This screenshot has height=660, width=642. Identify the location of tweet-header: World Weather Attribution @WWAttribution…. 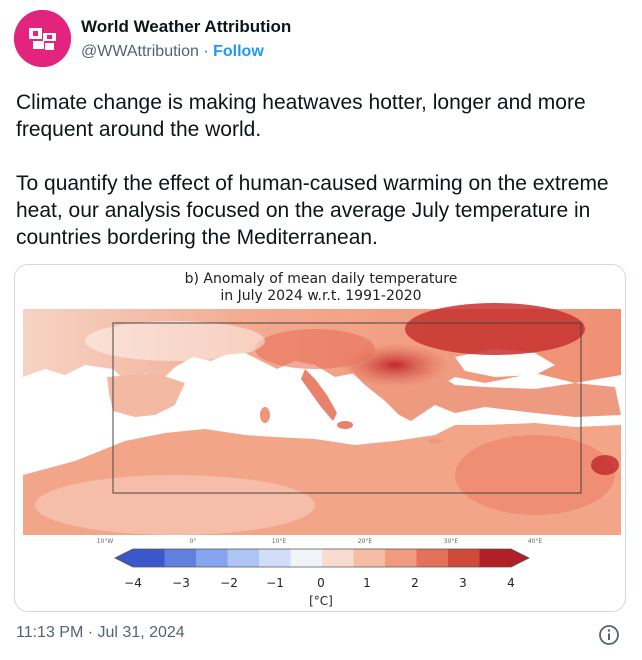
(319, 39).